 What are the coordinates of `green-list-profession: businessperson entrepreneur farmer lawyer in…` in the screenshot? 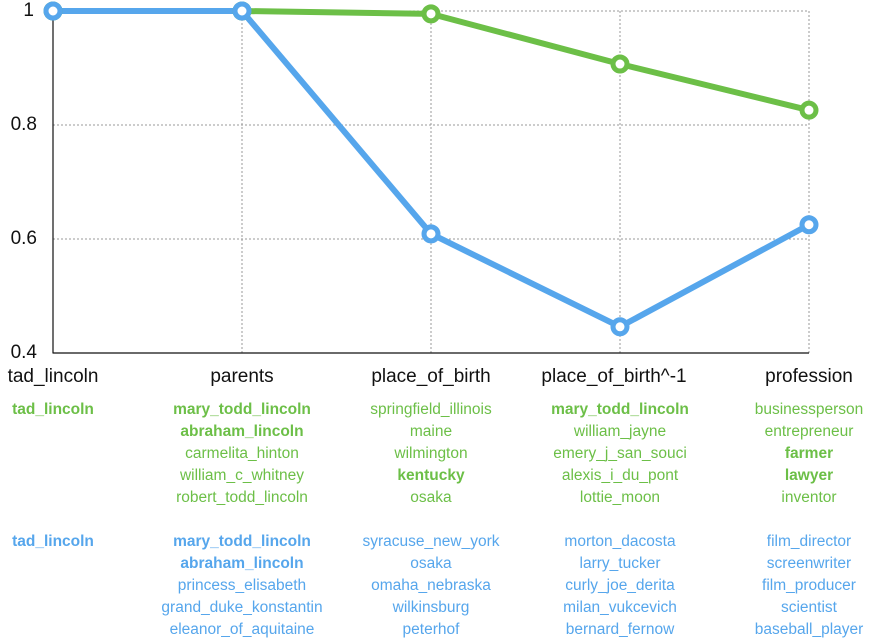 It's located at (809, 454).